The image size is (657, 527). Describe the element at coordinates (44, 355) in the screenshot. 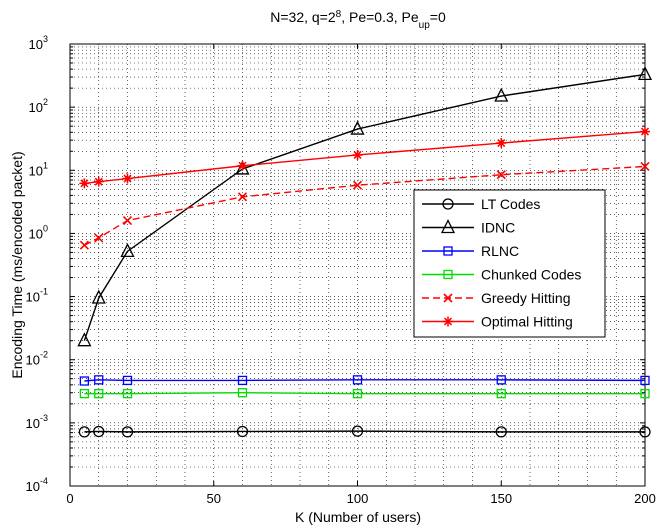

I see `y-tick-exponent: -2` at that location.